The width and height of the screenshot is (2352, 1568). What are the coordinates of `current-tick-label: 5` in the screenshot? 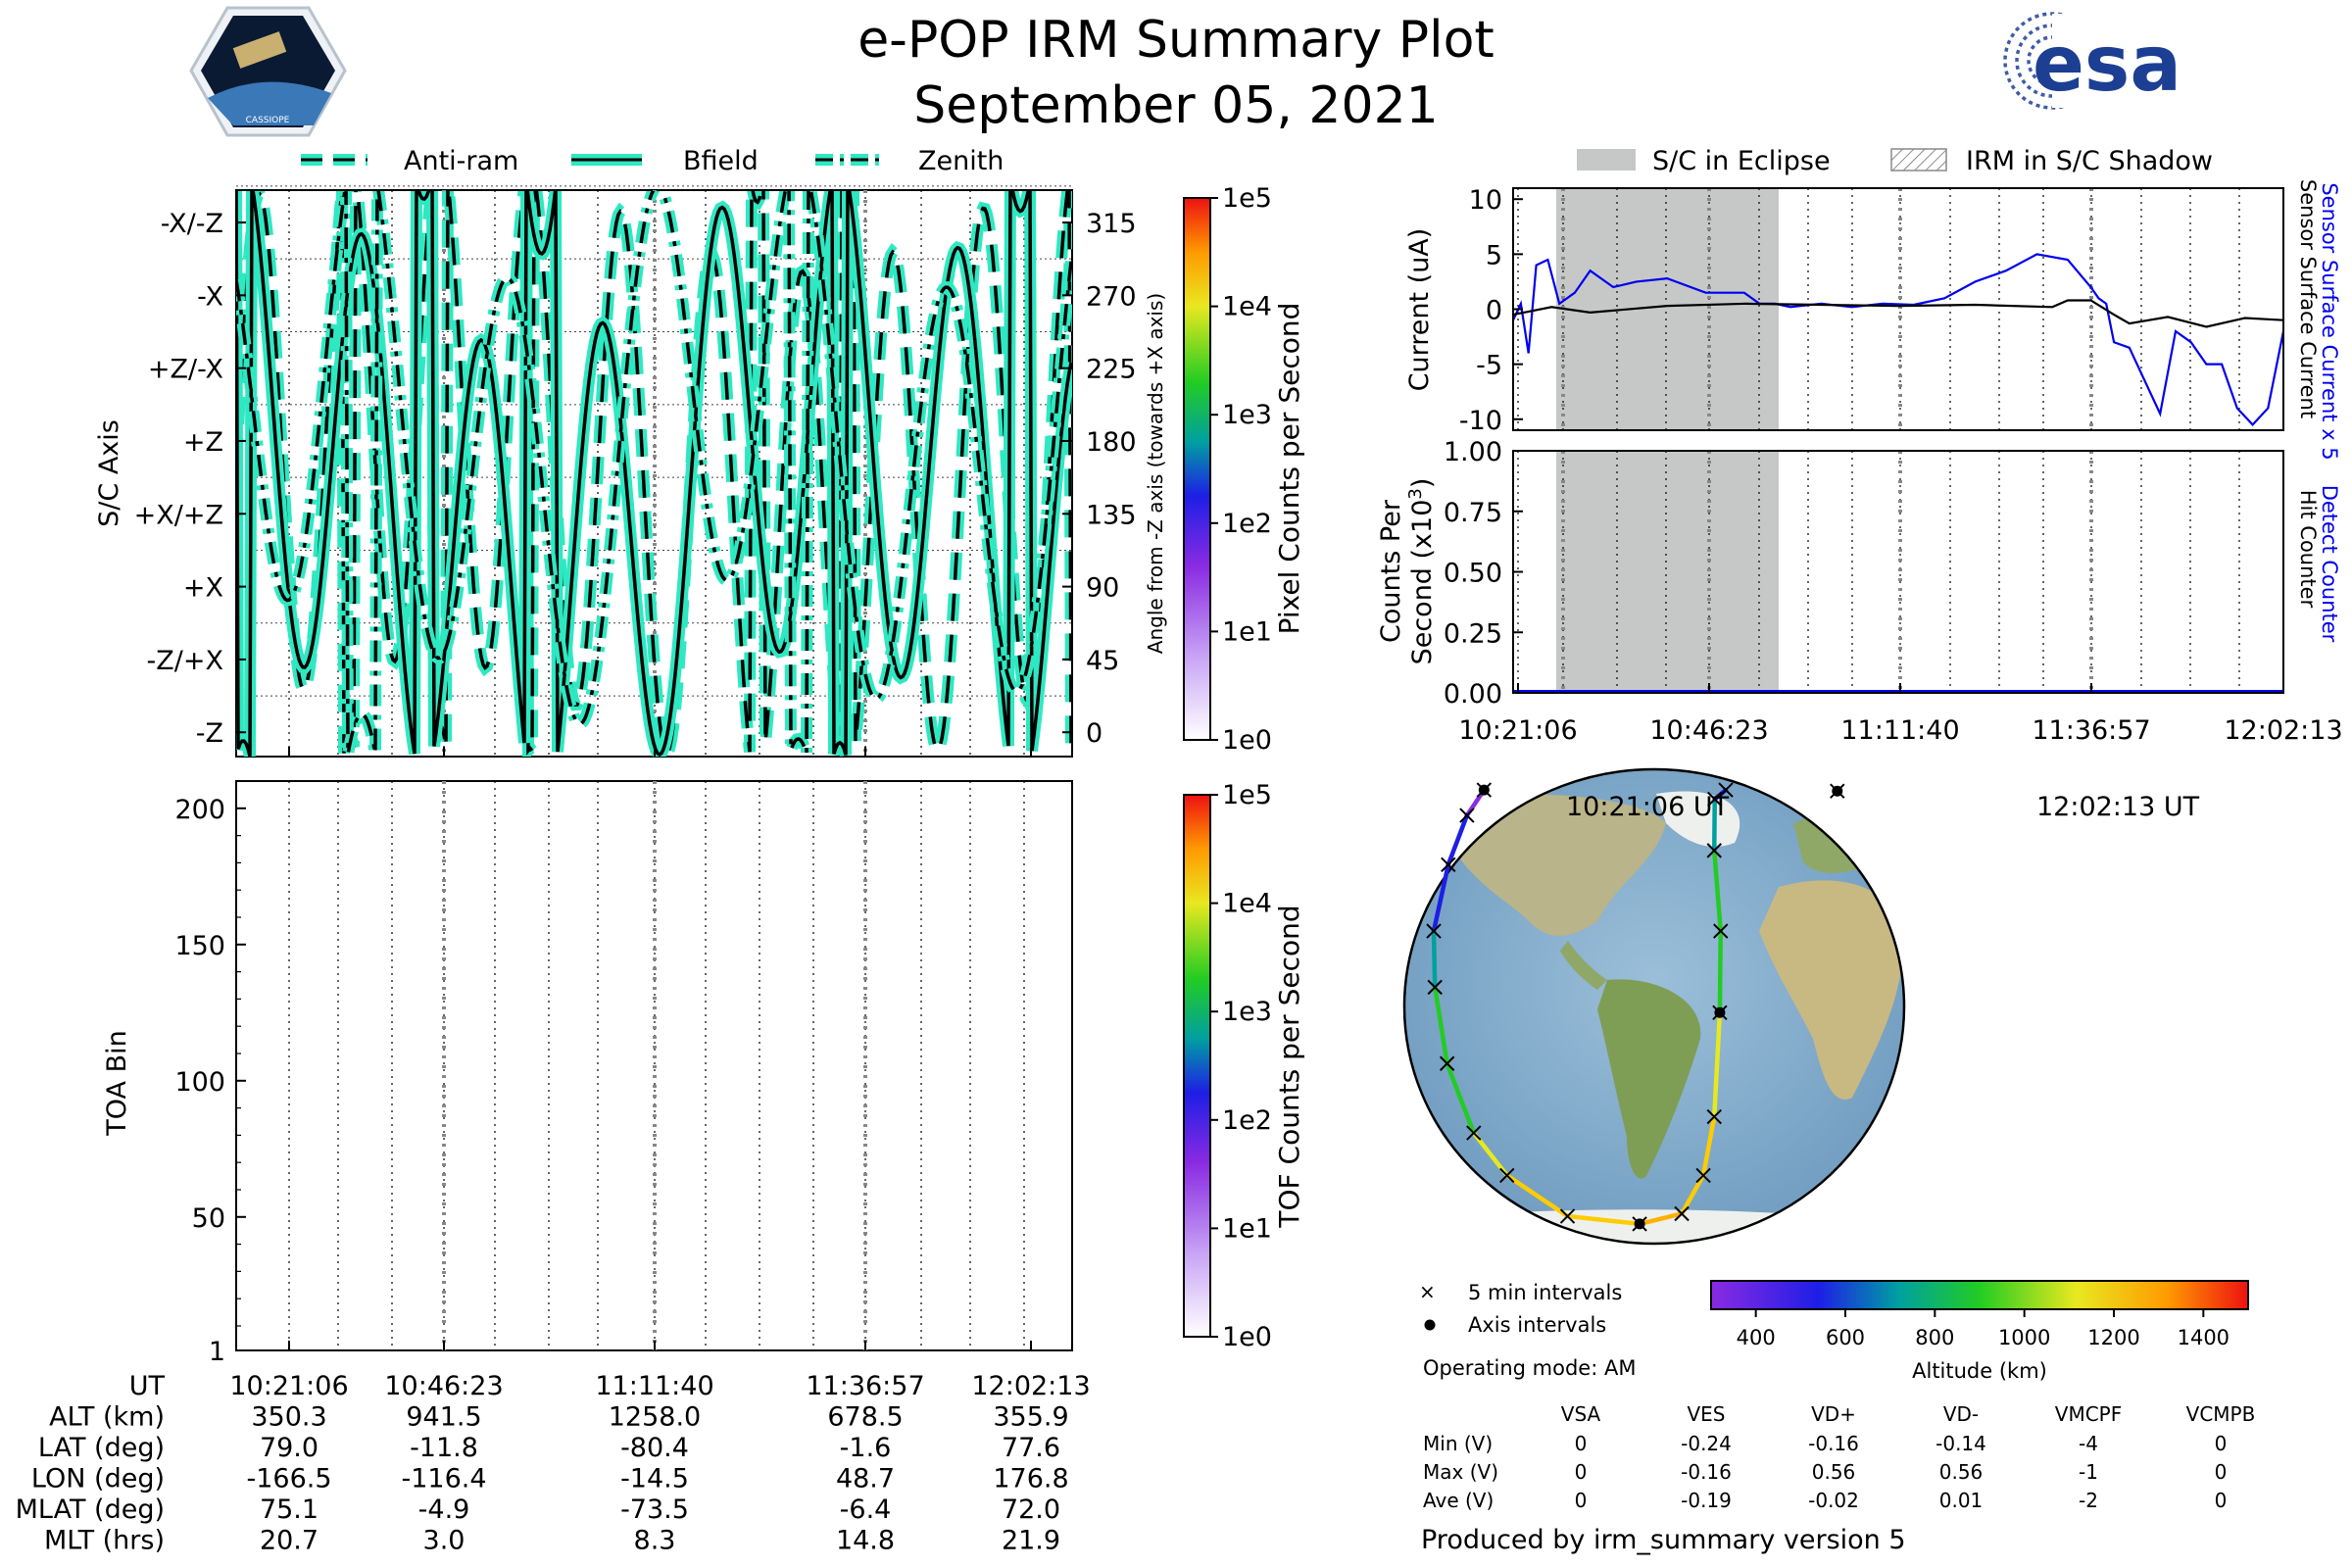 It's located at (1494, 255).